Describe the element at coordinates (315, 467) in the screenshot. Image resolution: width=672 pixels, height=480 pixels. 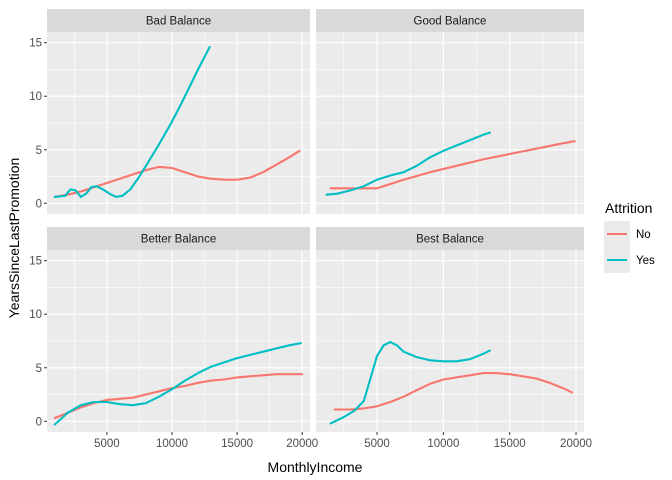
I see `x-axis-title: MonthlyIncome` at that location.